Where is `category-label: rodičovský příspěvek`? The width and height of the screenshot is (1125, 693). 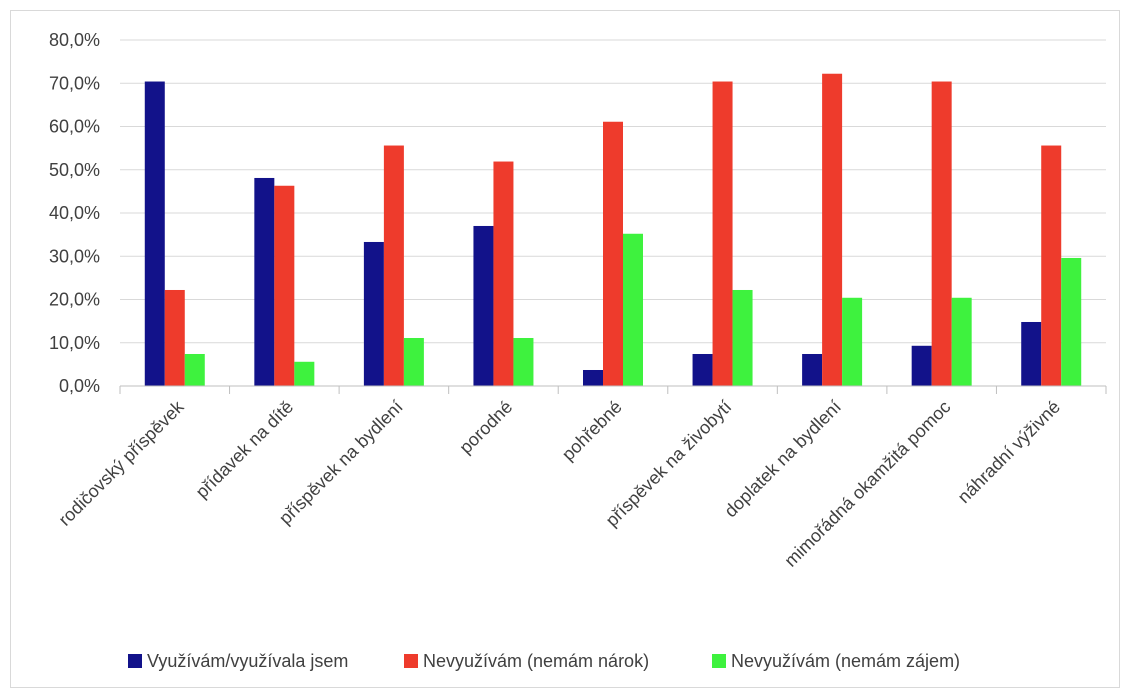 category-label: rodičovský příspěvek is located at coordinates (122, 463).